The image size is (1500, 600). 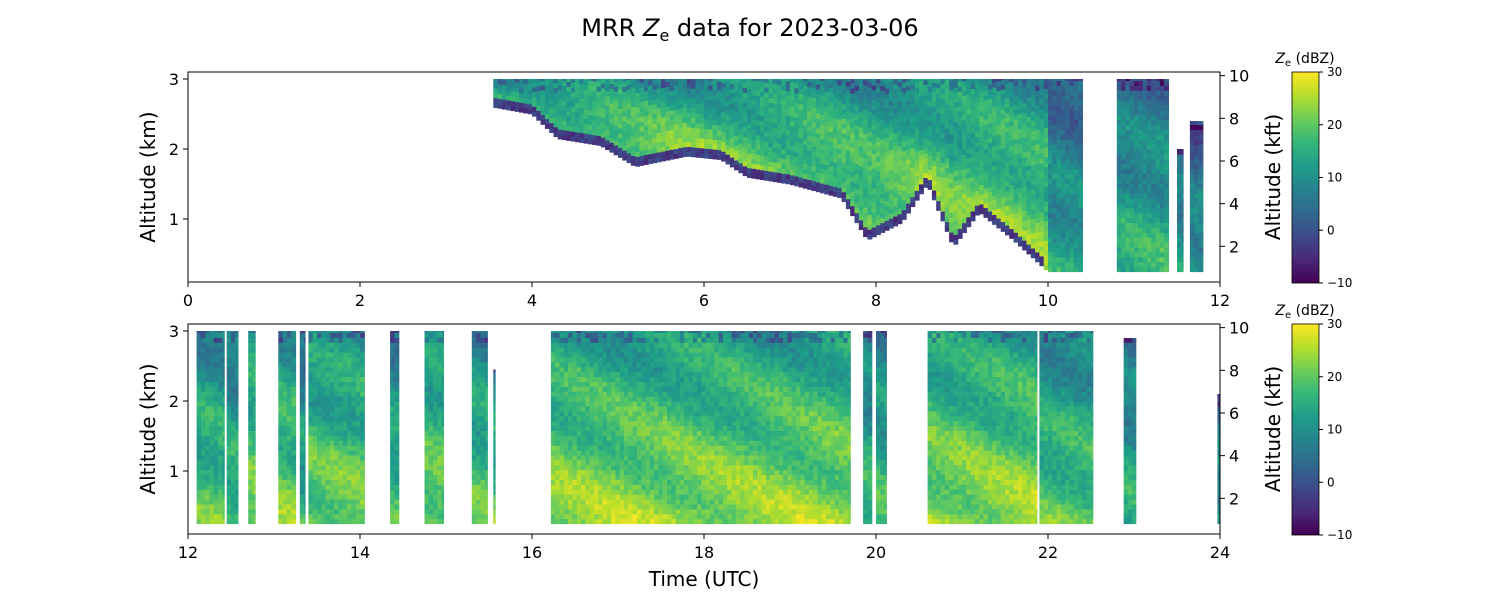 What do you see at coordinates (706, 296) in the screenshot?
I see `top-x-axis: 0 2 4 6 8 10 12` at bounding box center [706, 296].